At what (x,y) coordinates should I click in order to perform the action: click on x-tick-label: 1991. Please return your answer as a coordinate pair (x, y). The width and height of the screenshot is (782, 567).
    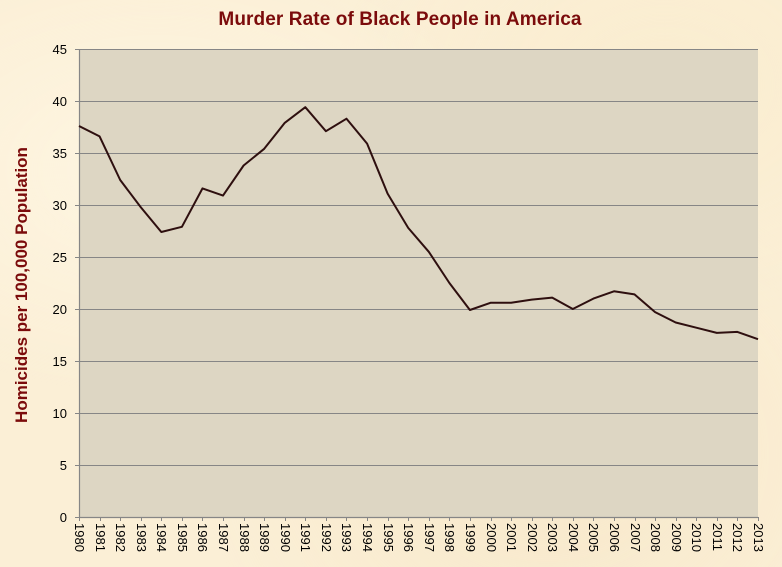
    Looking at the image, I should click on (305, 537).